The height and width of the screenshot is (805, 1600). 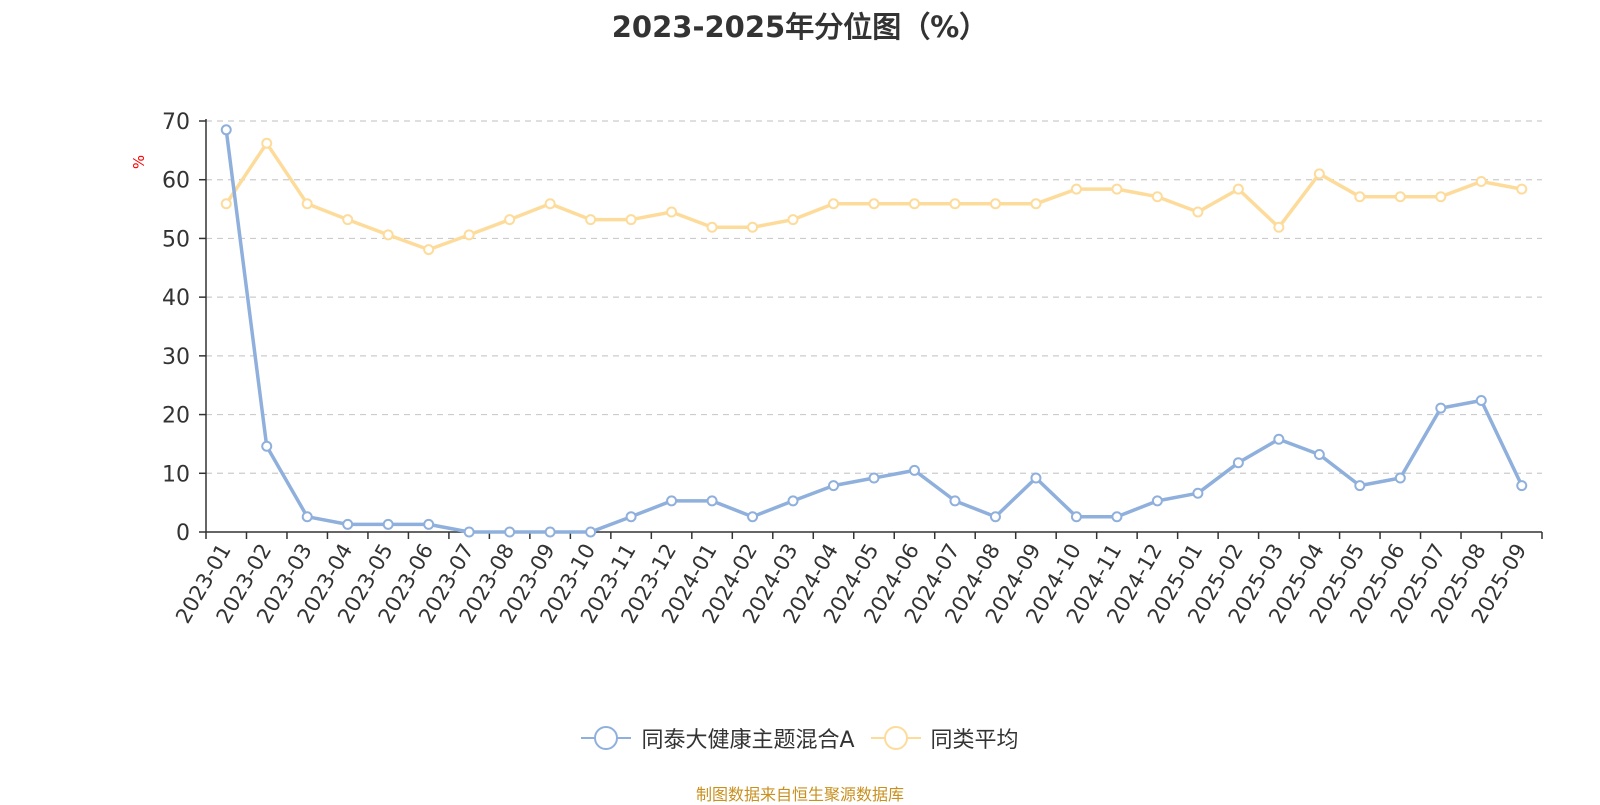 What do you see at coordinates (176, 416) in the screenshot?
I see `y-tick-label-20: 20` at bounding box center [176, 416].